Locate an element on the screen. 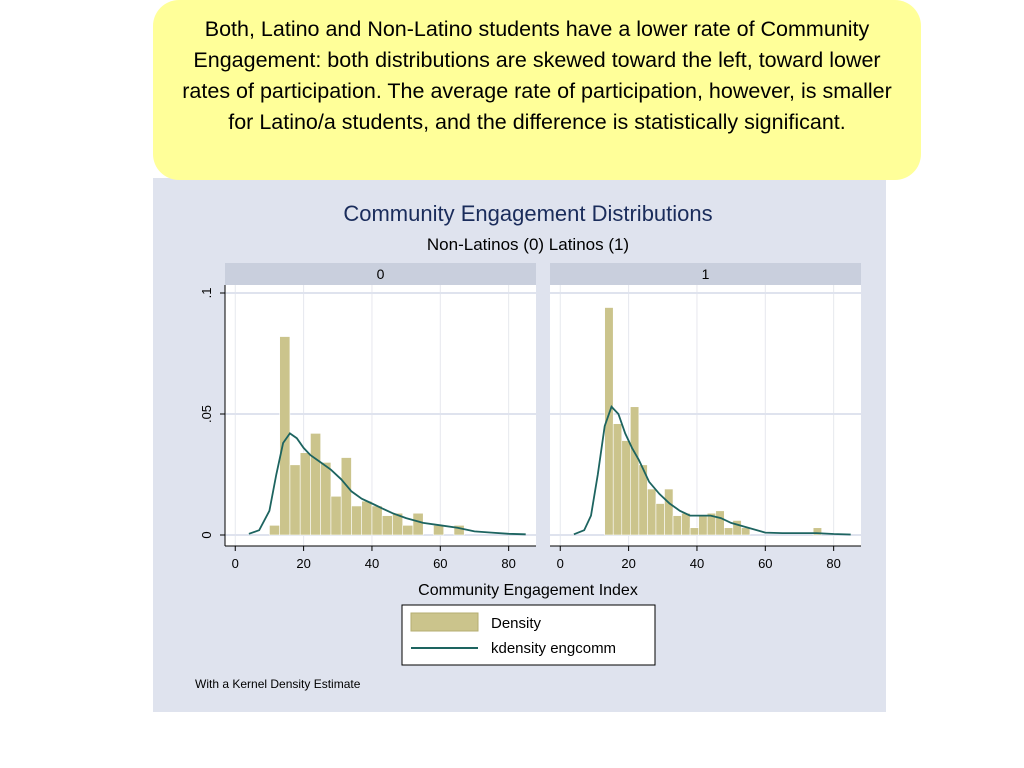 The image size is (1024, 768). y-tick-label: .05 is located at coordinates (206, 414).